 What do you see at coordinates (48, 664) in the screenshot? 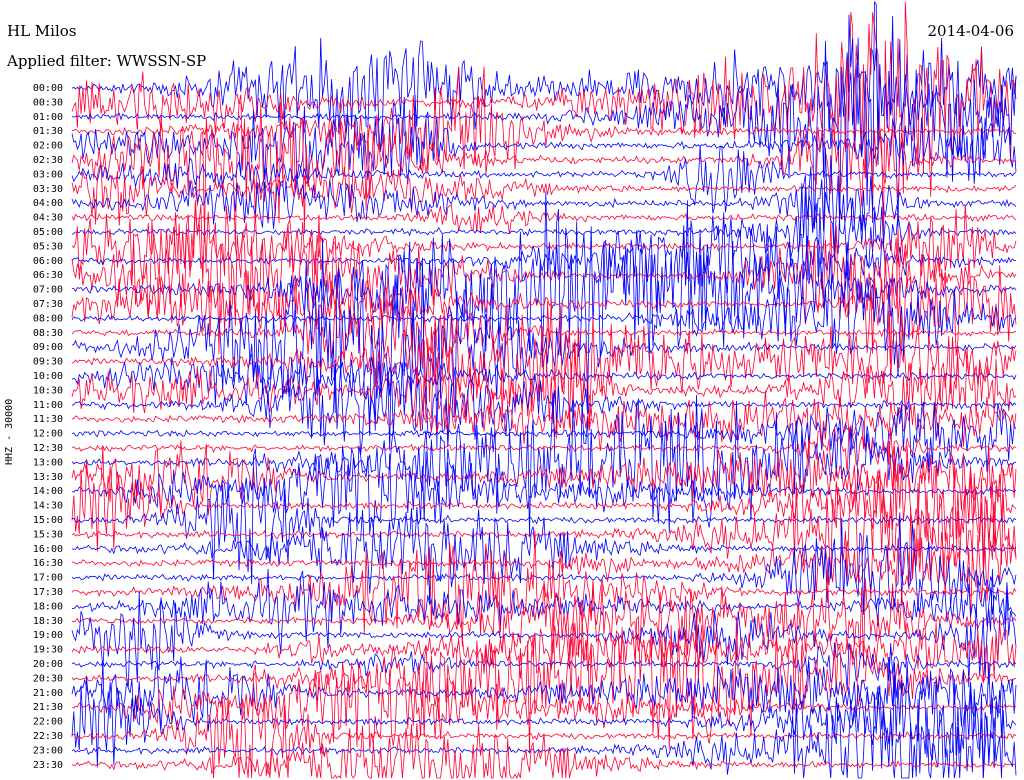
I see `row-time-label: 20:00` at bounding box center [48, 664].